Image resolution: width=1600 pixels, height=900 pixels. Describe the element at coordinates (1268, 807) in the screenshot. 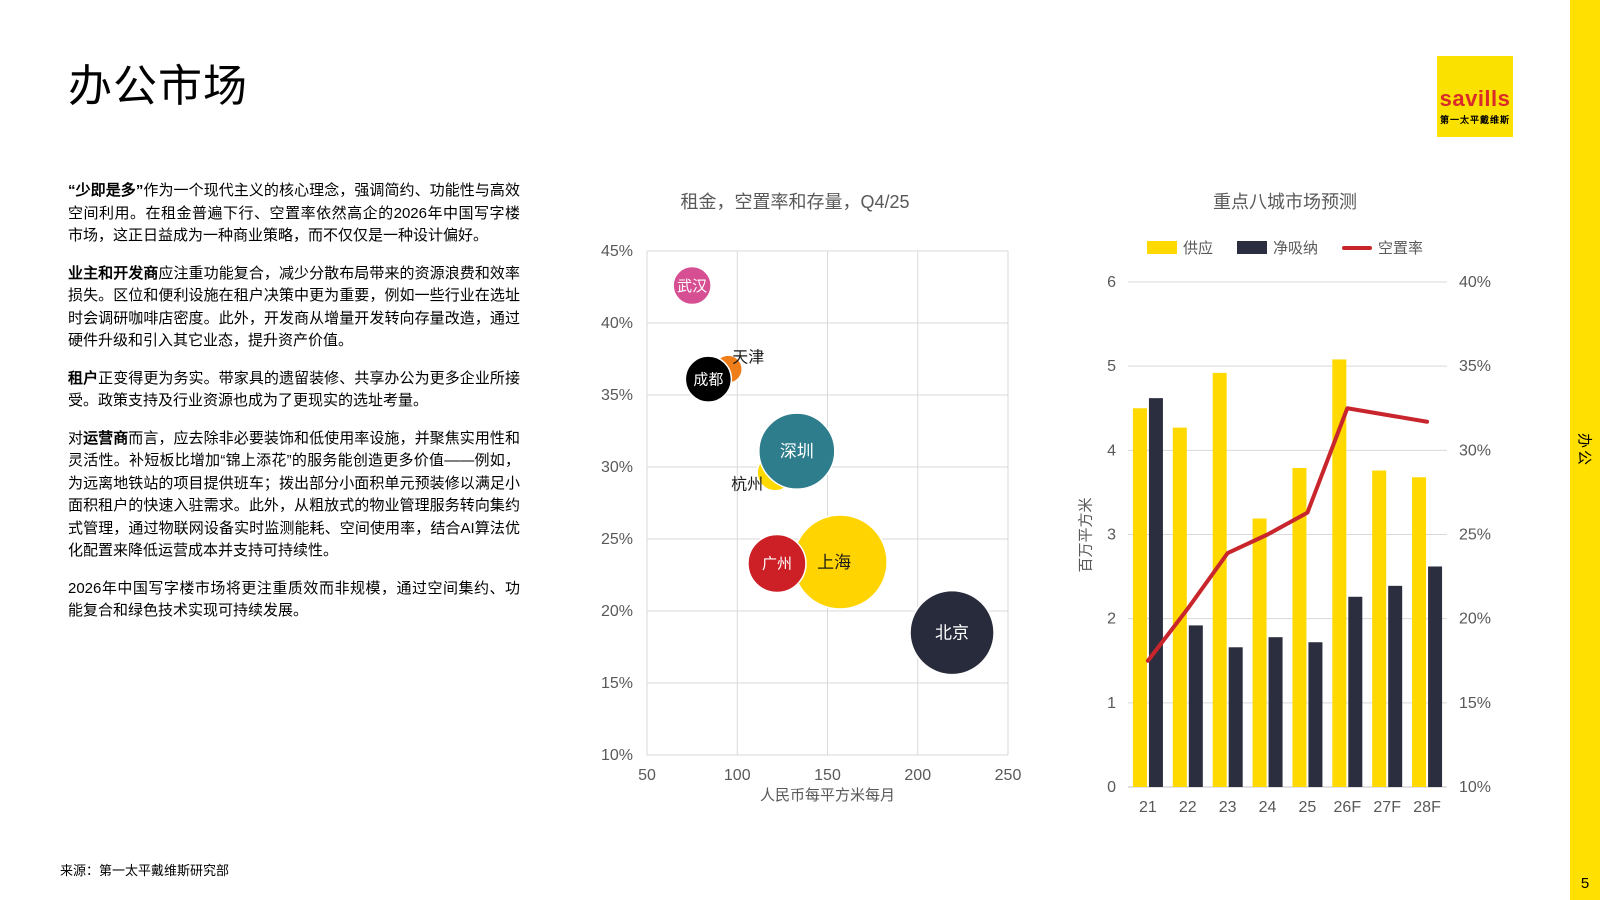

I see `category-label: 24` at that location.